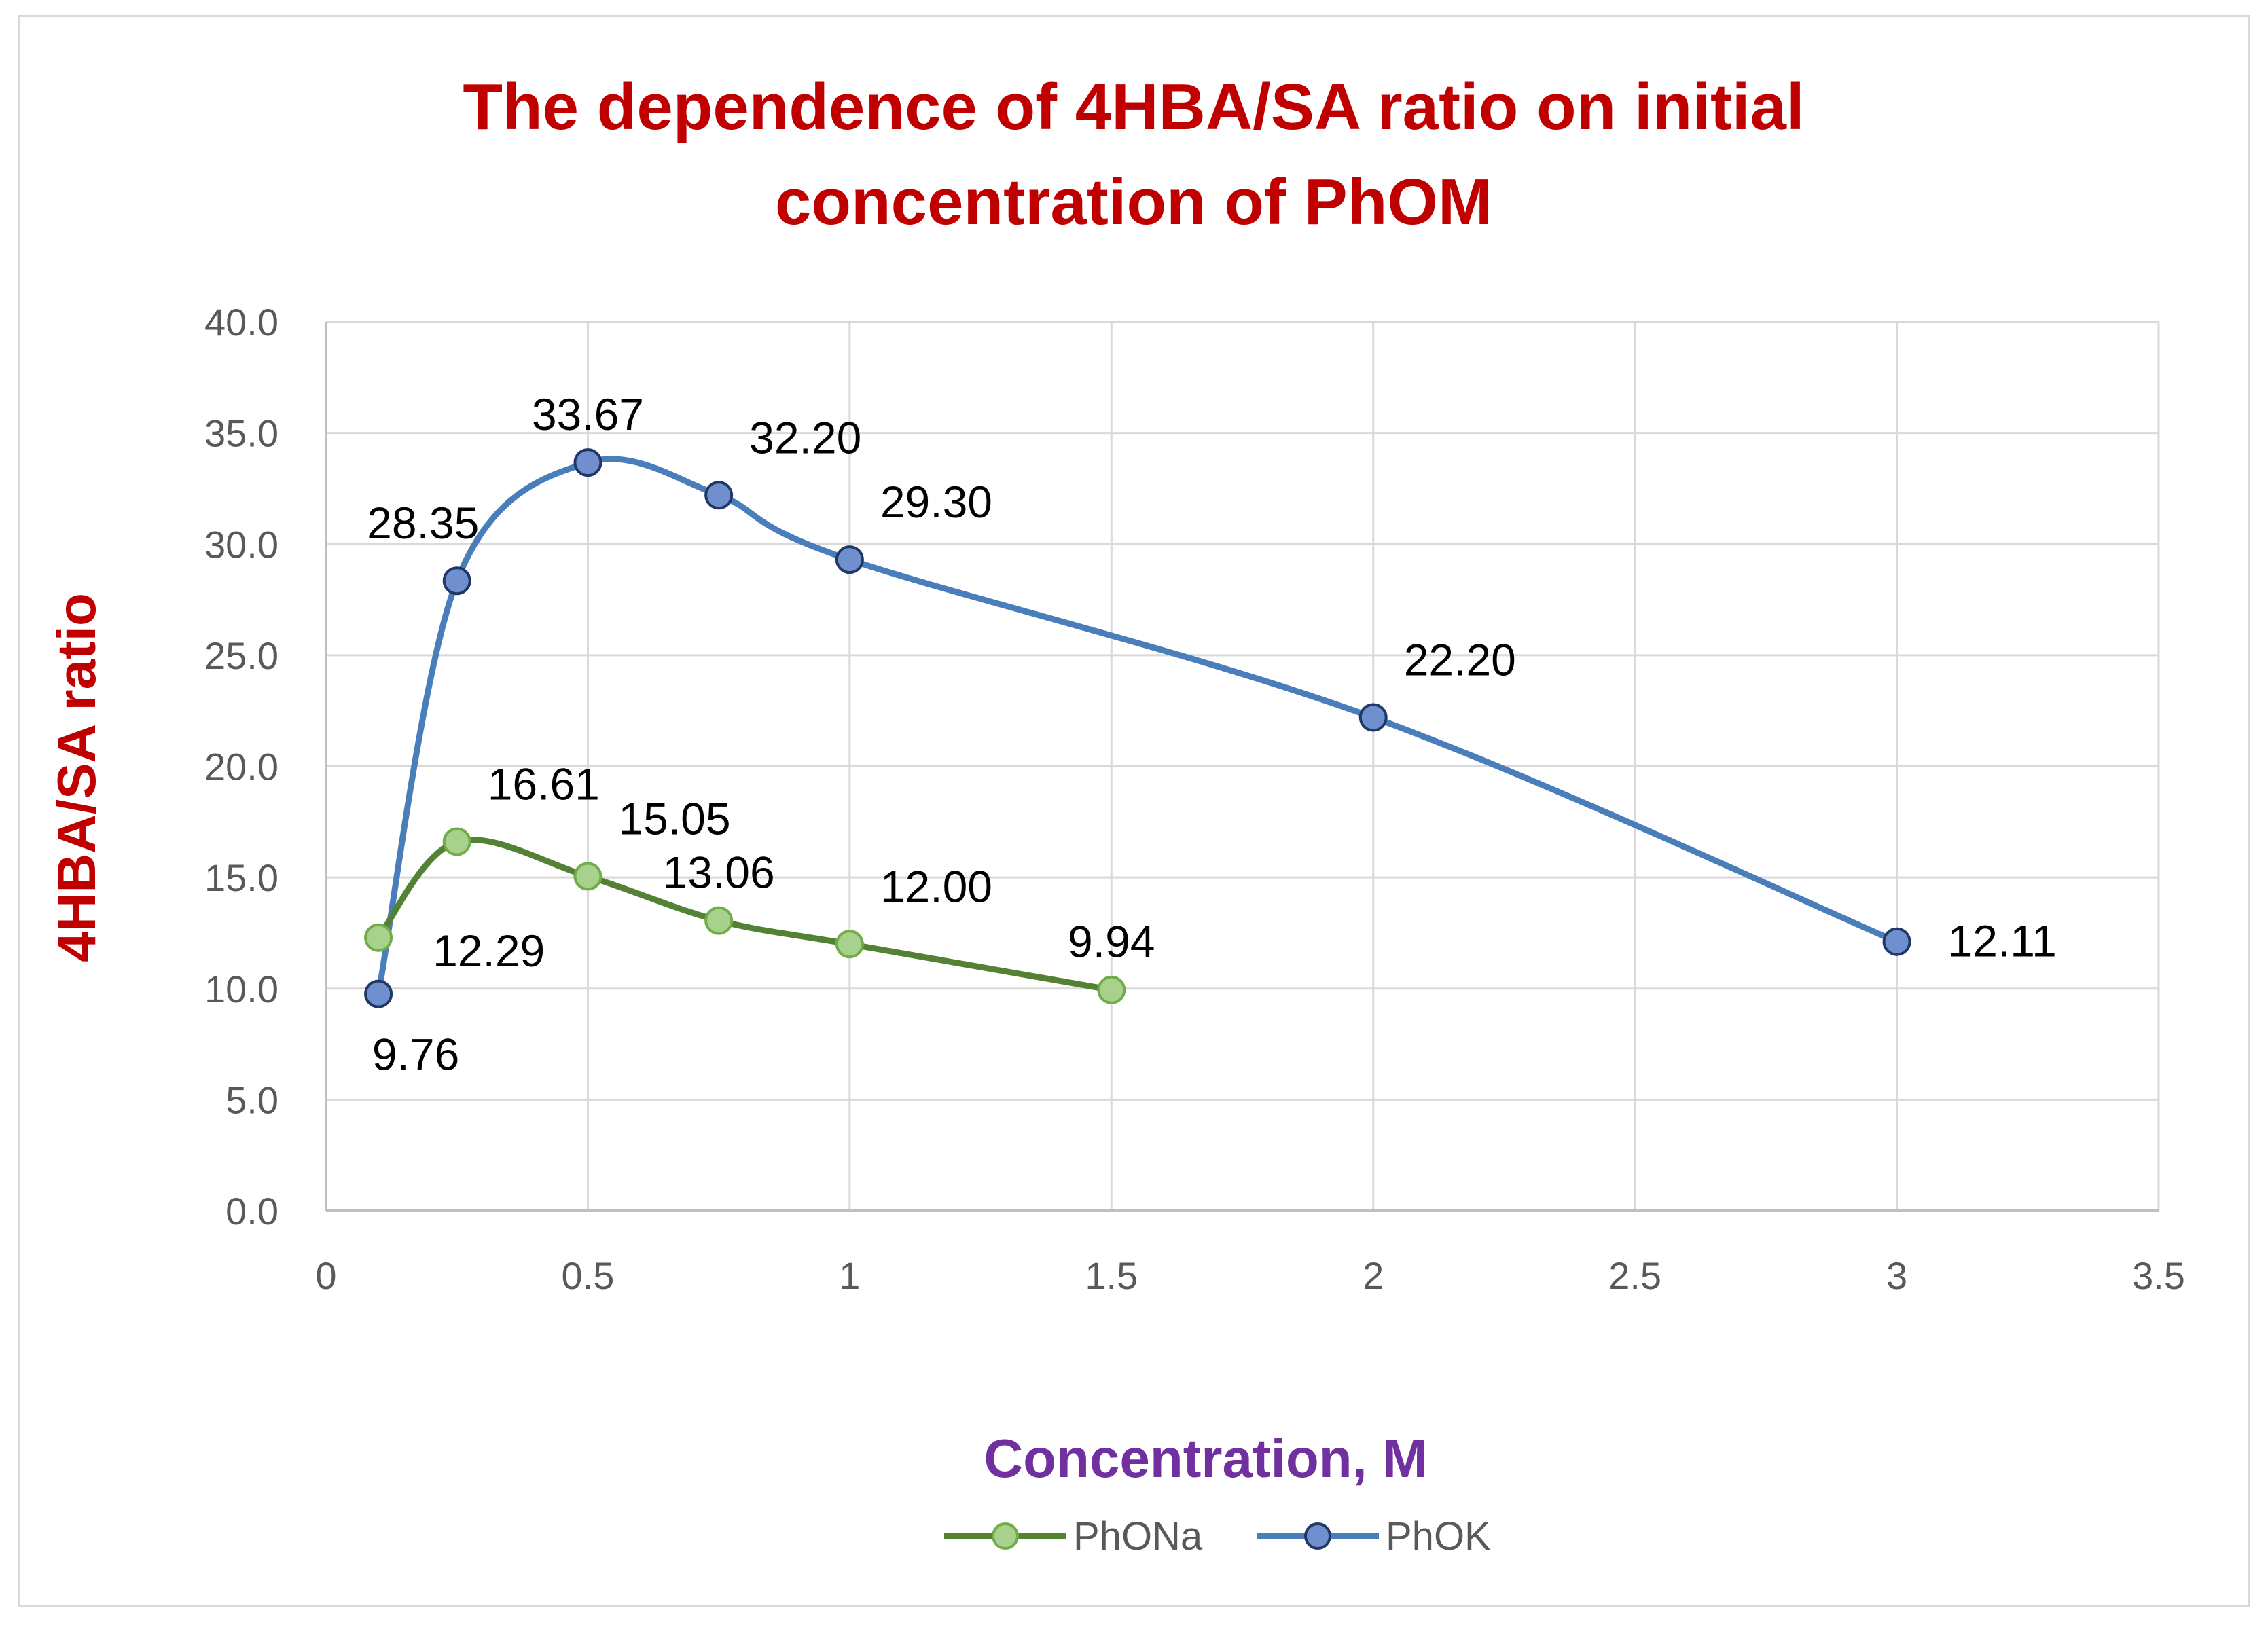 This screenshot has width=2268, height=1625. Describe the element at coordinates (1373, 1275) in the screenshot. I see `x-tick-label: 2` at that location.